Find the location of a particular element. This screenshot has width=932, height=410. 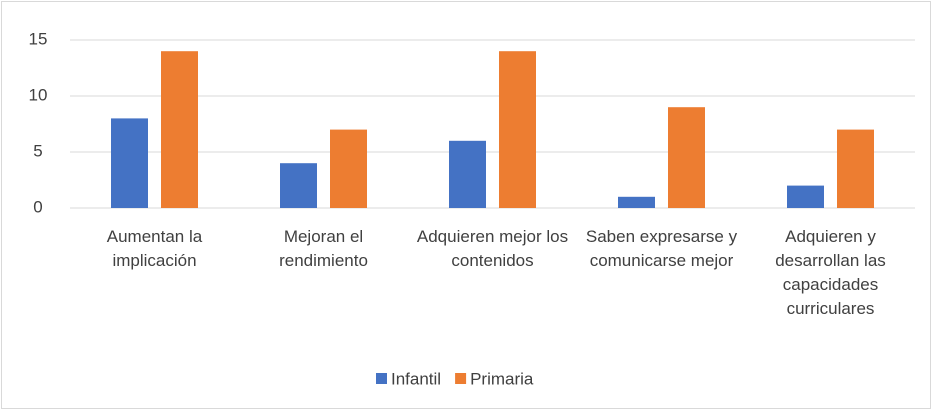

x-tick-label: Mejoran el rendimiento is located at coordinates (323, 248).